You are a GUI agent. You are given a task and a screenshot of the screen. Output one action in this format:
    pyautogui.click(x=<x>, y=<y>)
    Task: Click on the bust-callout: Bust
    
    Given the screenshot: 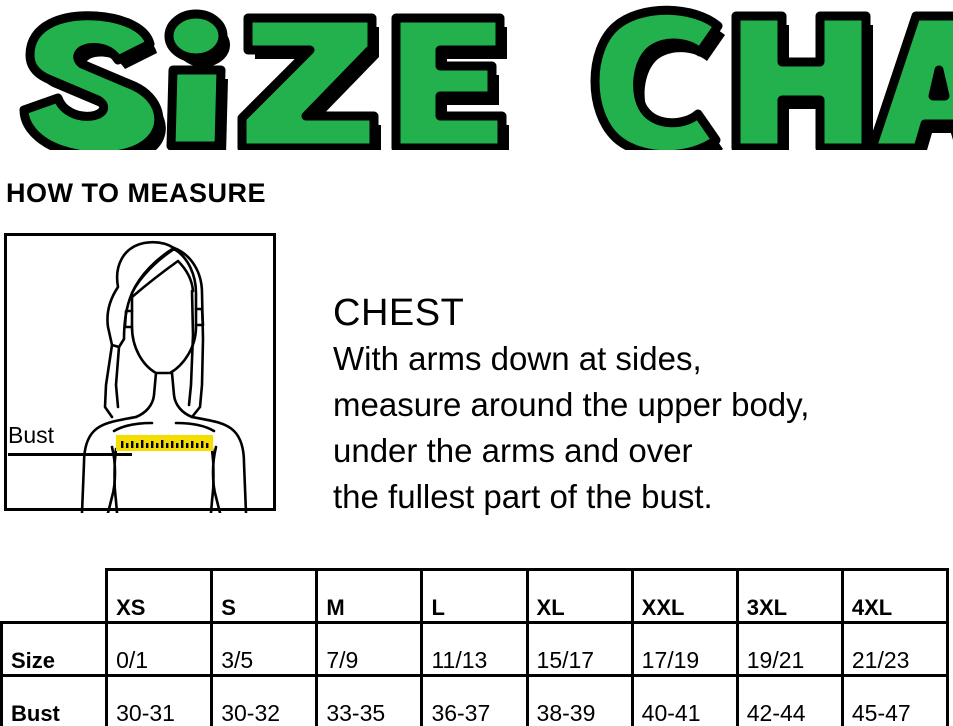 What is the action you would take?
    pyautogui.click(x=73, y=444)
    